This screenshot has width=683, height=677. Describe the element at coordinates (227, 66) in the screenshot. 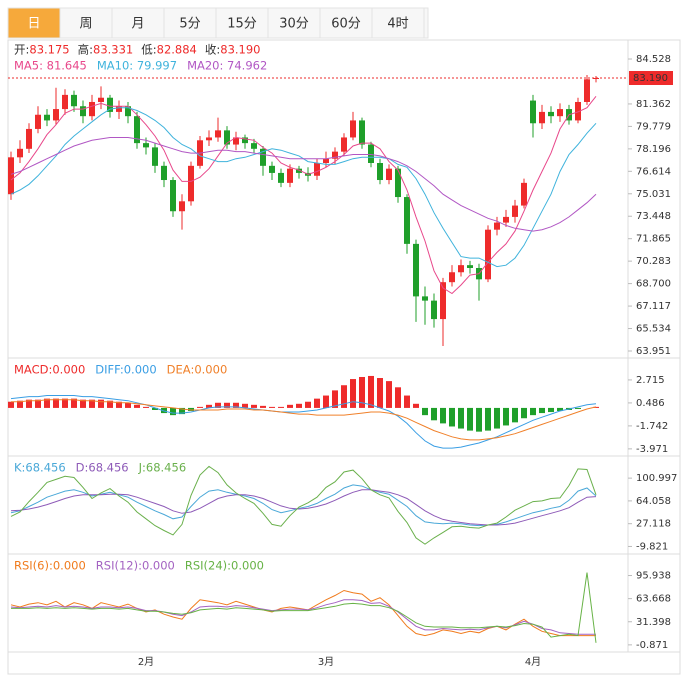

I see `legend-label: MA20: 74.962` at that location.